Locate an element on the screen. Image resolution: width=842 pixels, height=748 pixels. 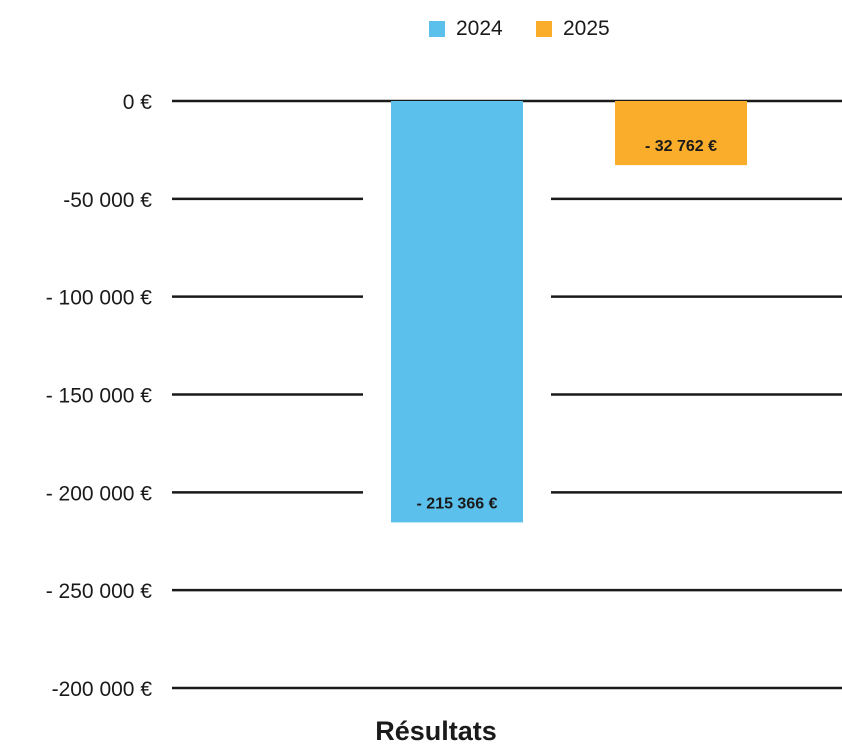
y-tick-label: - 150 000 € is located at coordinates (99, 396).